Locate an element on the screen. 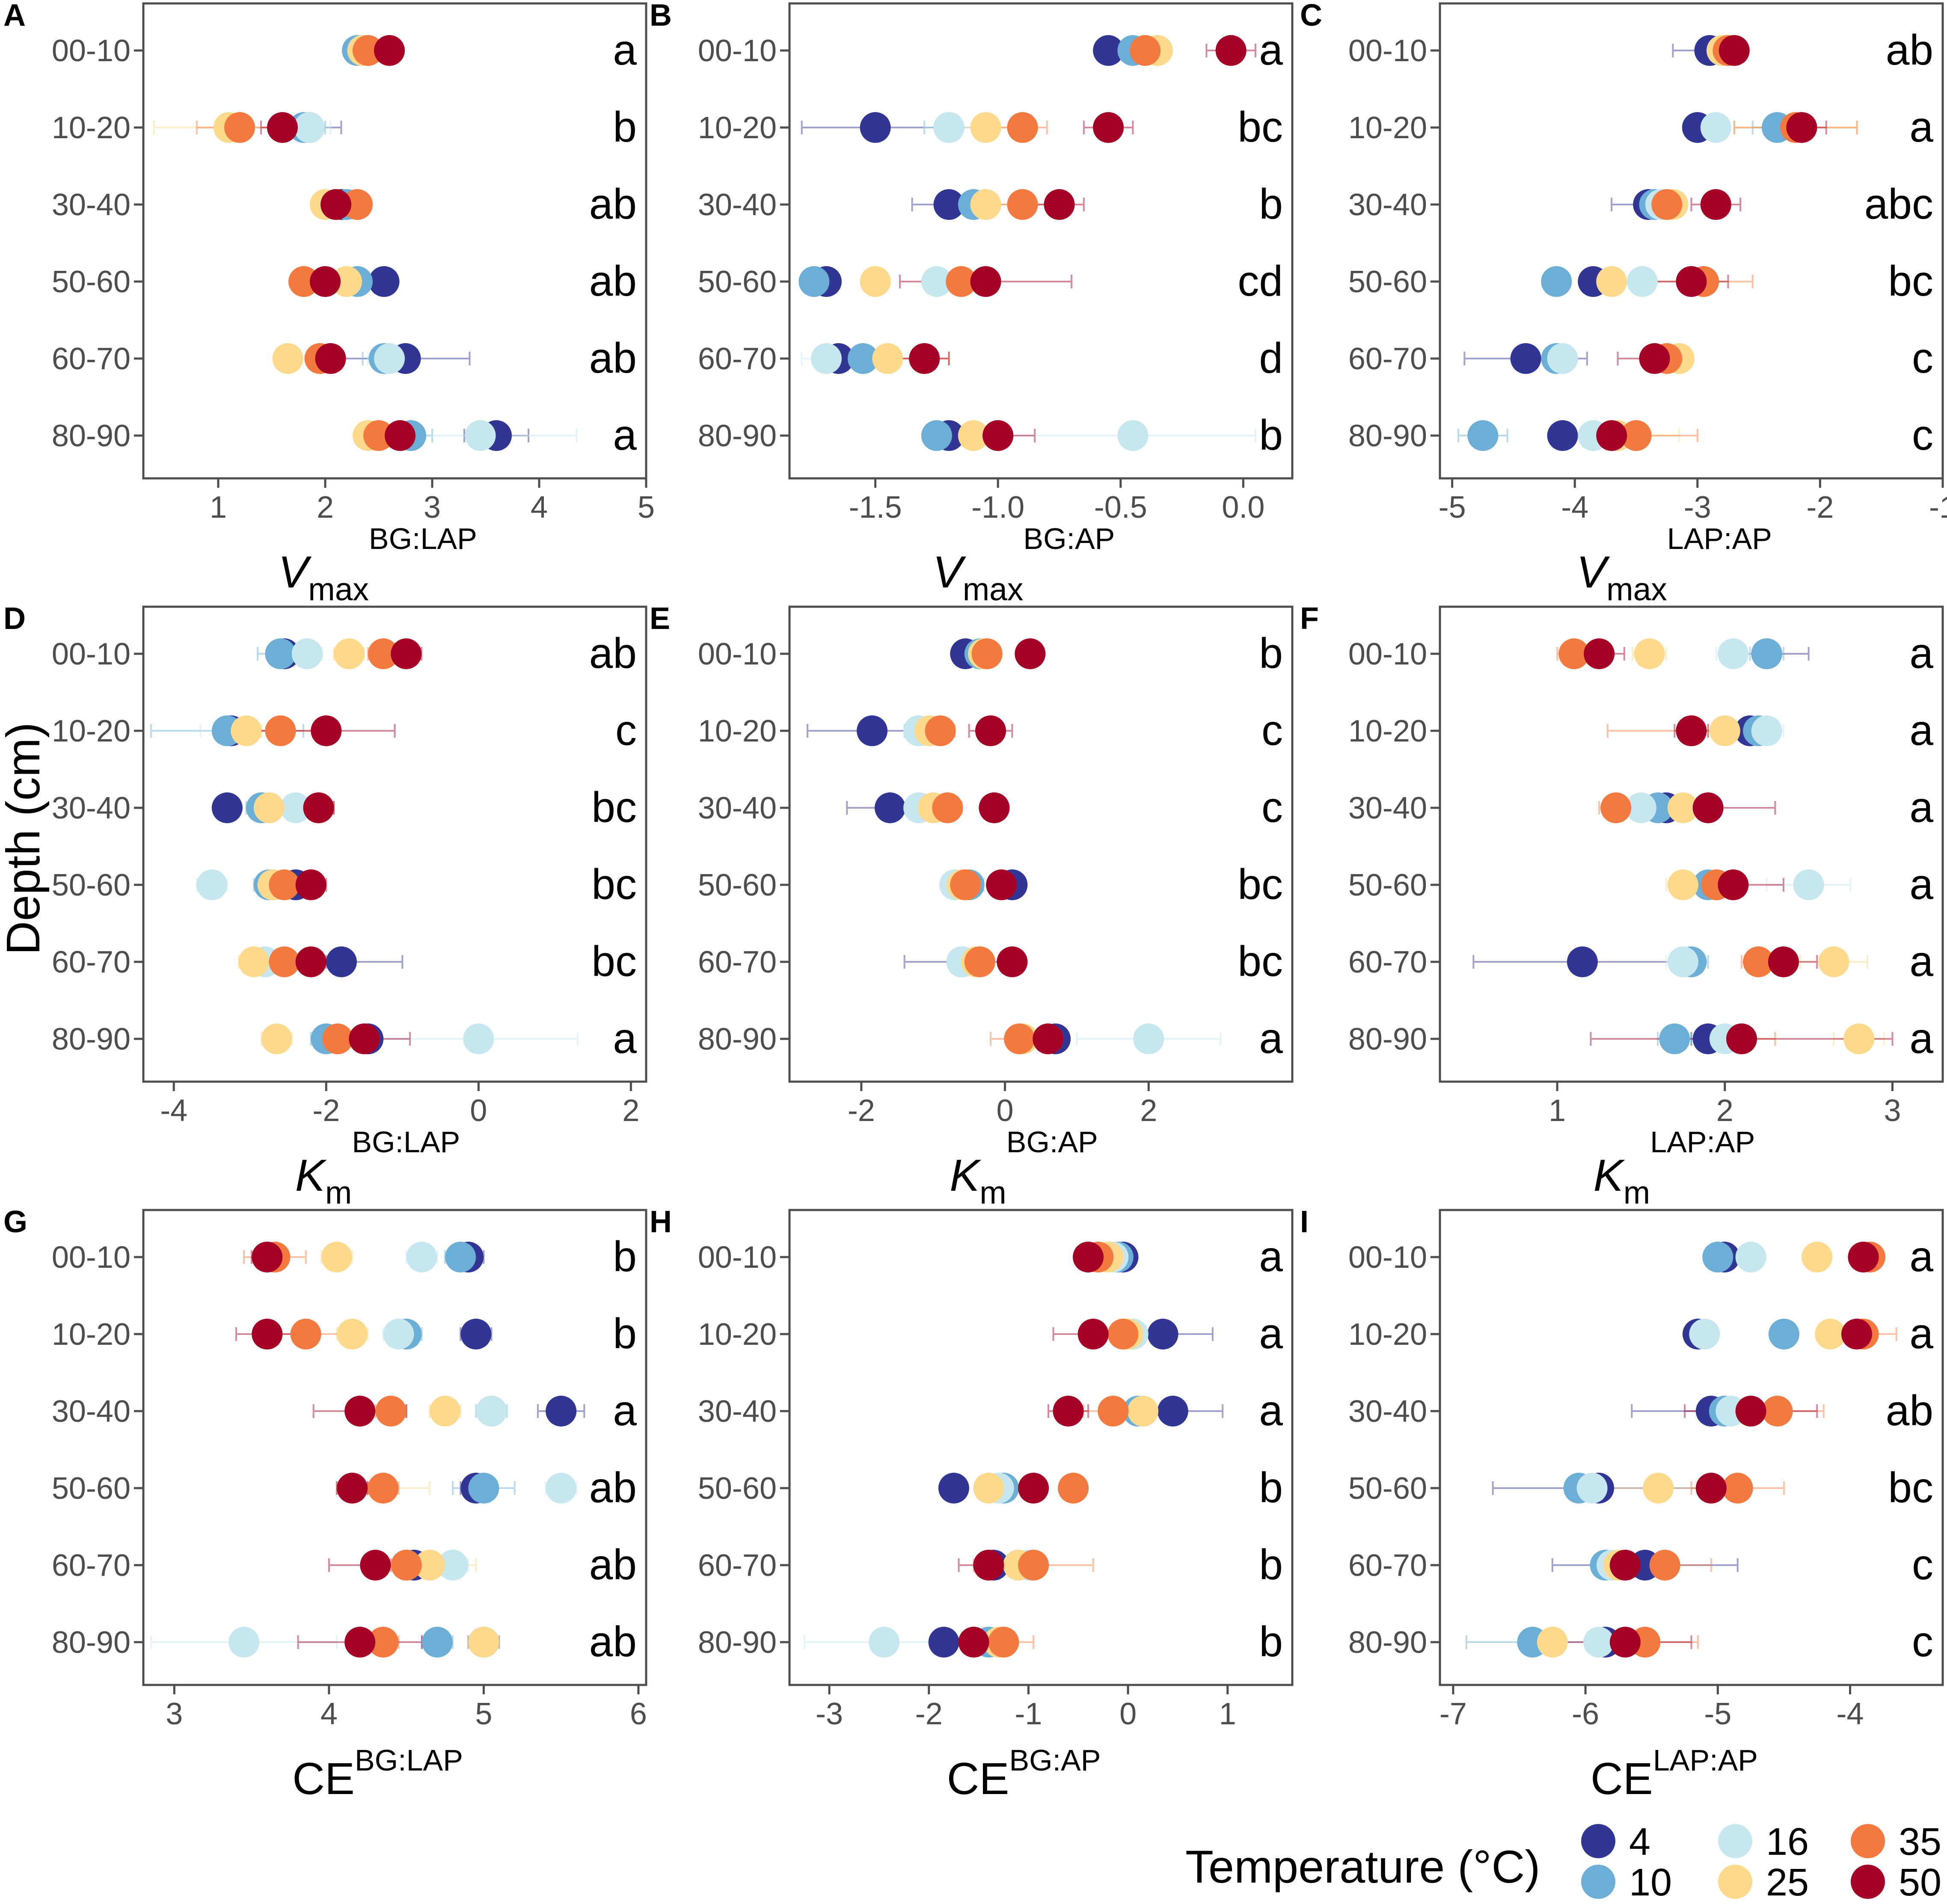 The width and height of the screenshot is (1947, 1904). x-tick-label: 5 is located at coordinates (646, 508).